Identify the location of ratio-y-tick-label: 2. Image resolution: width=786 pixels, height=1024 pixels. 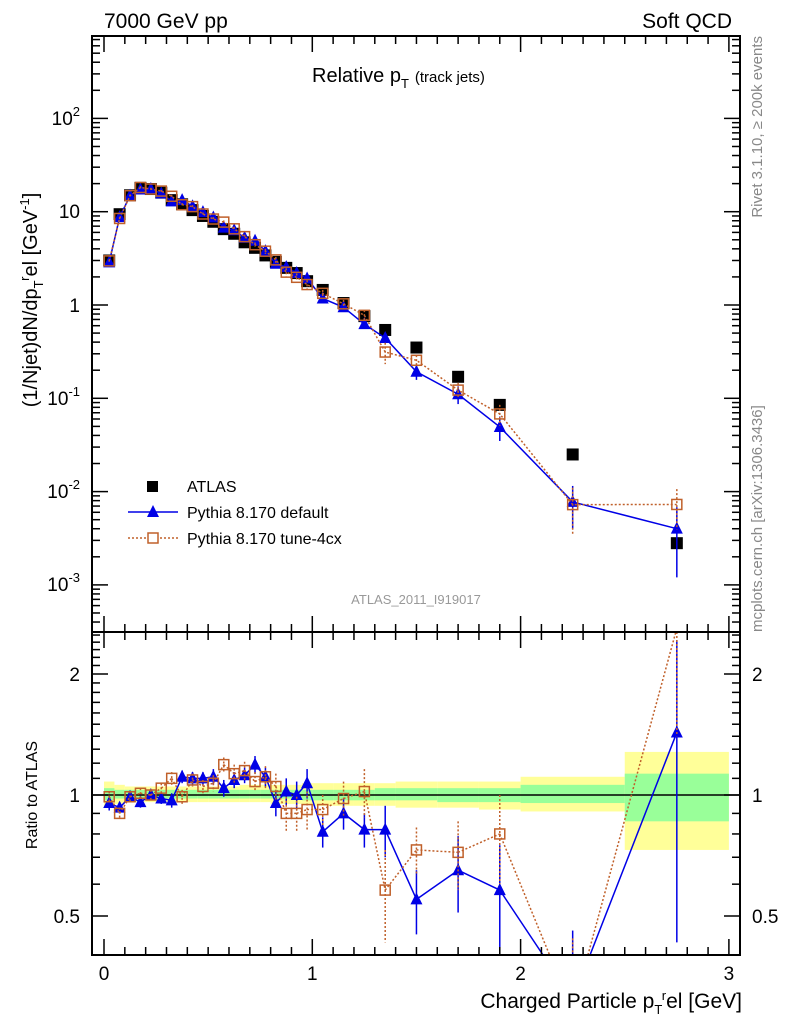
(74, 675).